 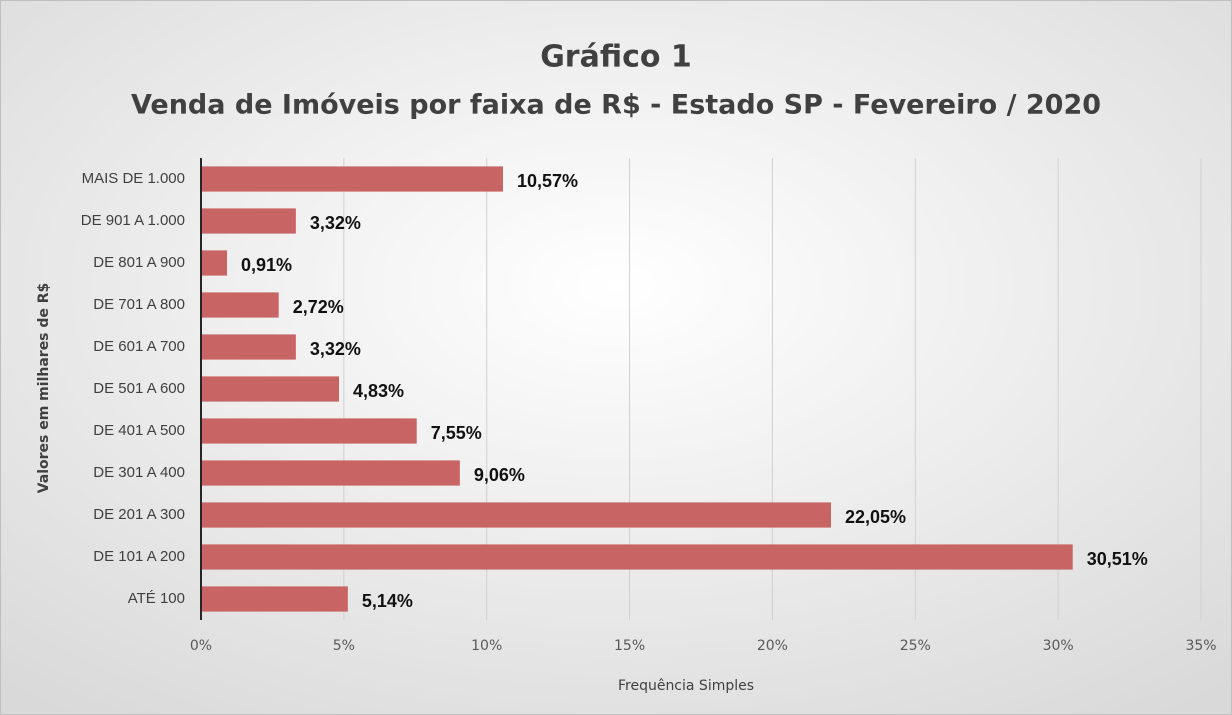 What do you see at coordinates (139, 430) in the screenshot?
I see `y-tick-label: DE 401 A 500` at bounding box center [139, 430].